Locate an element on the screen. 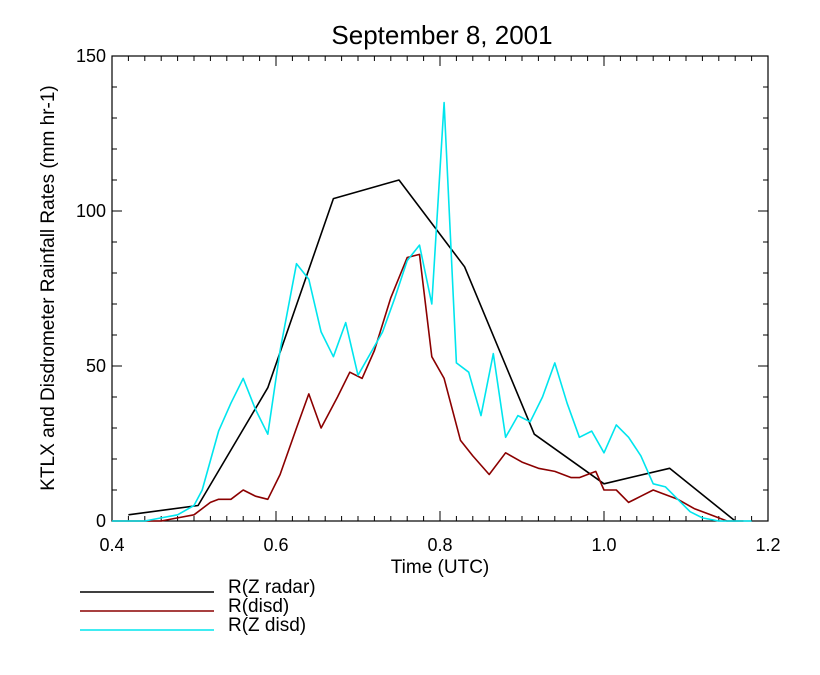 The height and width of the screenshot is (675, 820). x-tick-label: 1.2 is located at coordinates (767, 545).